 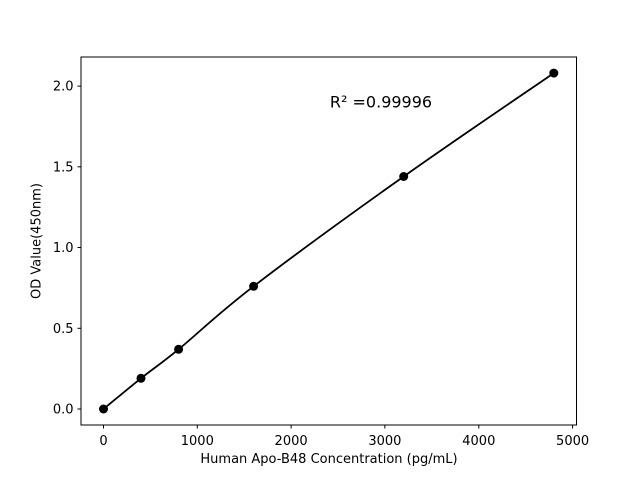 I want to click on x-tick-label: 4000, so click(x=478, y=441).